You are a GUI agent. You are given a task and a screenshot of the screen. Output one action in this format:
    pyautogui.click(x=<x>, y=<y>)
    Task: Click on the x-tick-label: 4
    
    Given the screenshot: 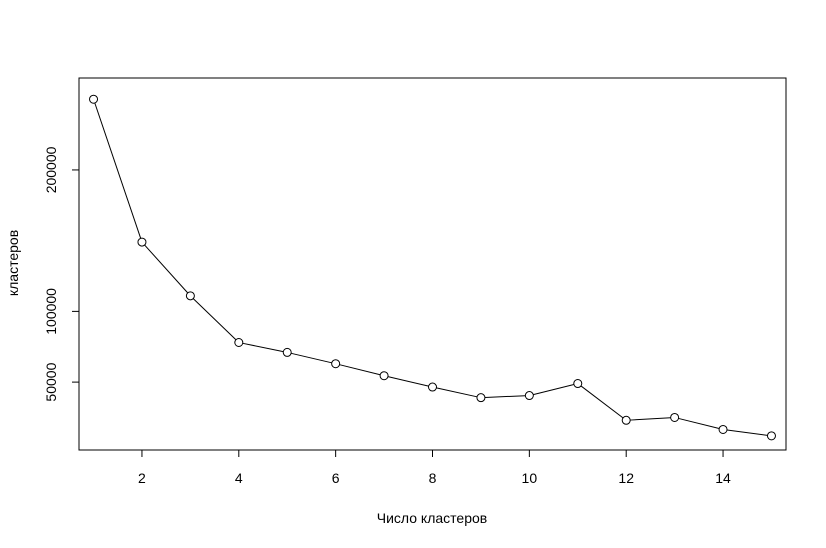 What is the action you would take?
    pyautogui.click(x=239, y=478)
    